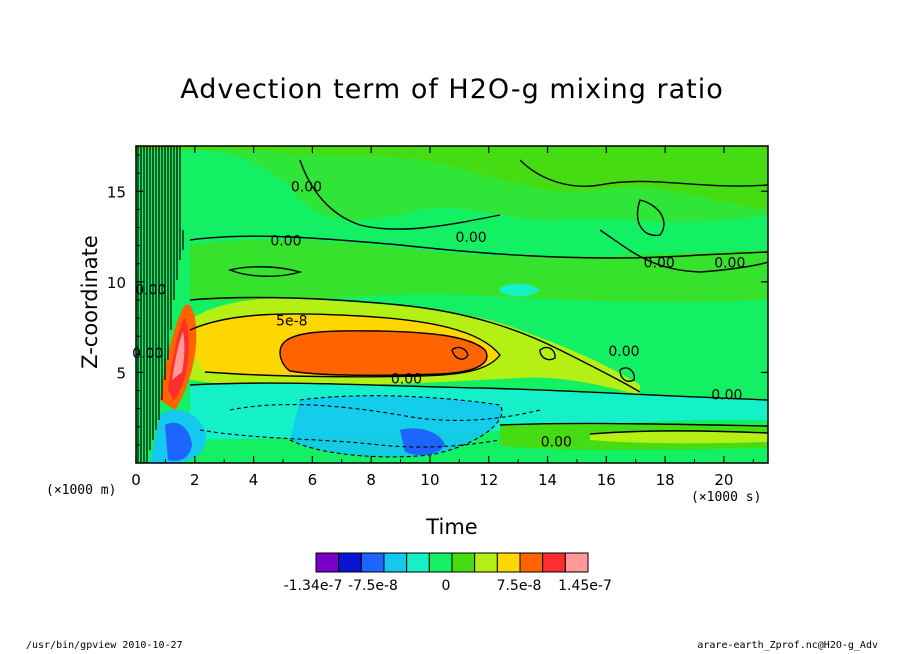  Describe the element at coordinates (520, 290) in the screenshot. I see `field-cyan-patch` at that location.